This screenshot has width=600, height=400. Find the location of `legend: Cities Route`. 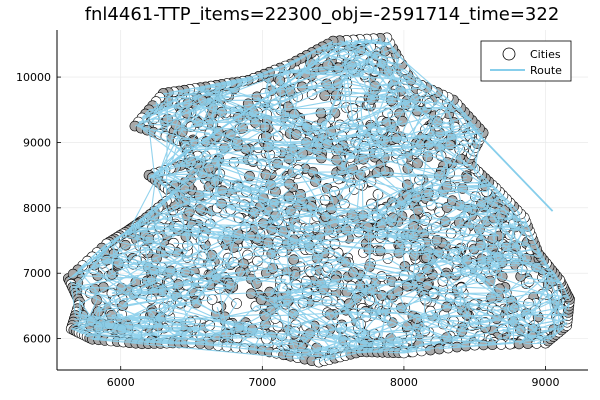

legend: Cities Route is located at coordinates (526, 61).